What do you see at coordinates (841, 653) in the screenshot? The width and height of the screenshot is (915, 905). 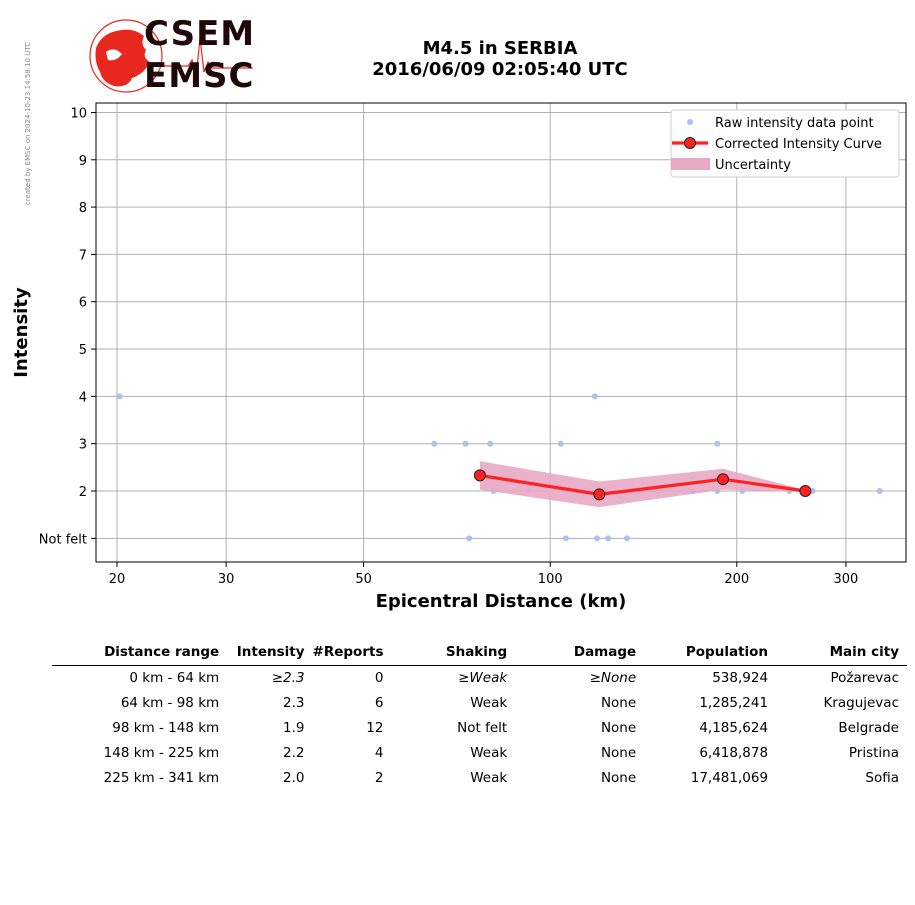 I see `table-header-cell: Main city` at bounding box center [841, 653].